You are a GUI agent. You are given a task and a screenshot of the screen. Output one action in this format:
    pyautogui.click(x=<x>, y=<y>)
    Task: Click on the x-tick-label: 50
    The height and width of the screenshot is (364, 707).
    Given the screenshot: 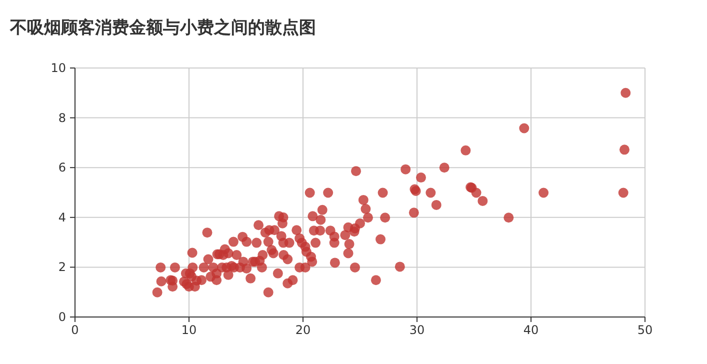 What is the action you would take?
    pyautogui.click(x=645, y=330)
    